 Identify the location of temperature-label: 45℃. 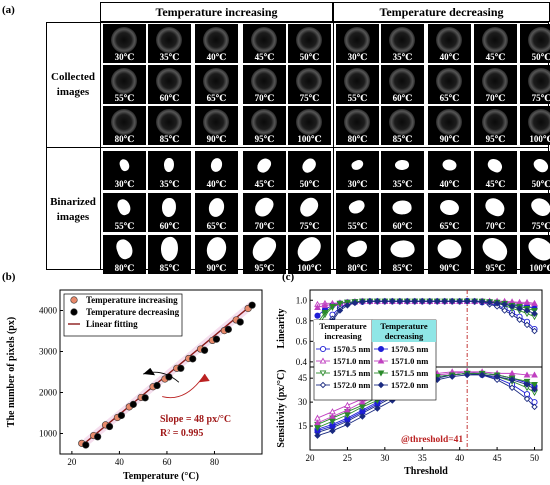
(495, 184).